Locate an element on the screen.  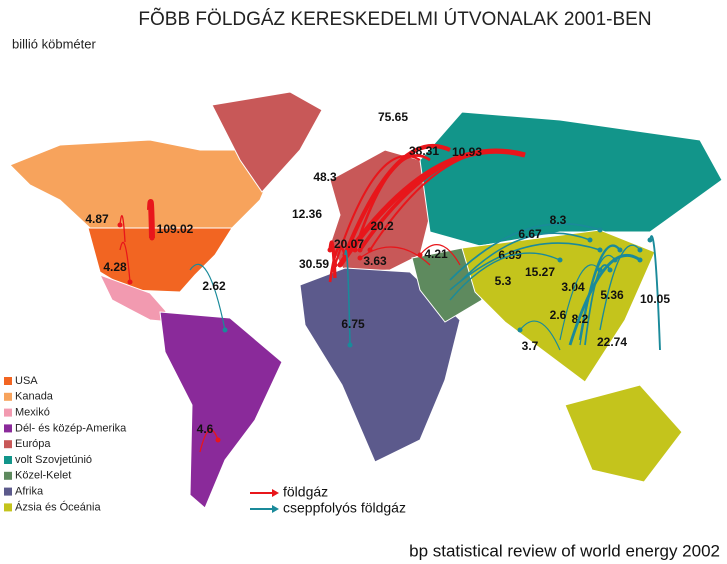
legend-label: Afrika is located at coordinates (29, 492).